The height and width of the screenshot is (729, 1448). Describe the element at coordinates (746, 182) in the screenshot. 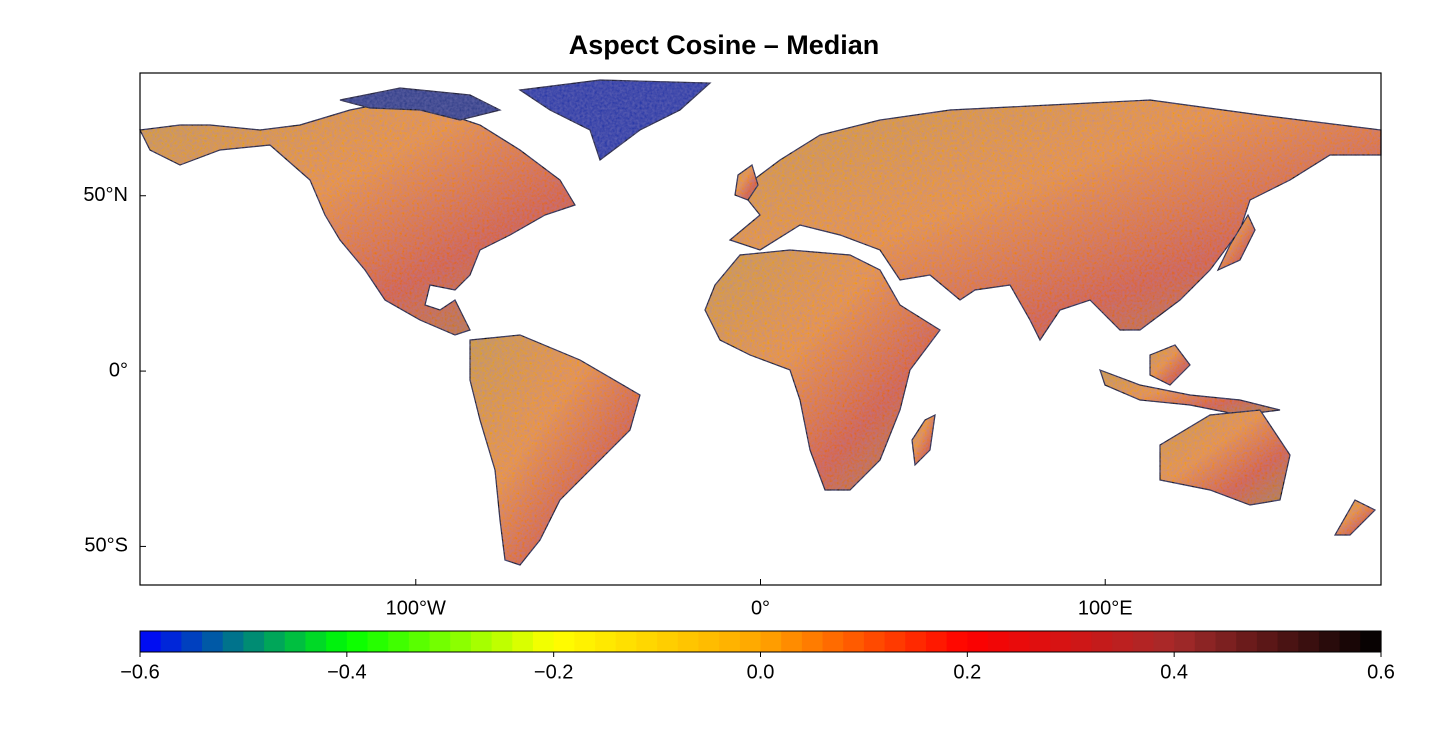

I see `british-isles` at that location.